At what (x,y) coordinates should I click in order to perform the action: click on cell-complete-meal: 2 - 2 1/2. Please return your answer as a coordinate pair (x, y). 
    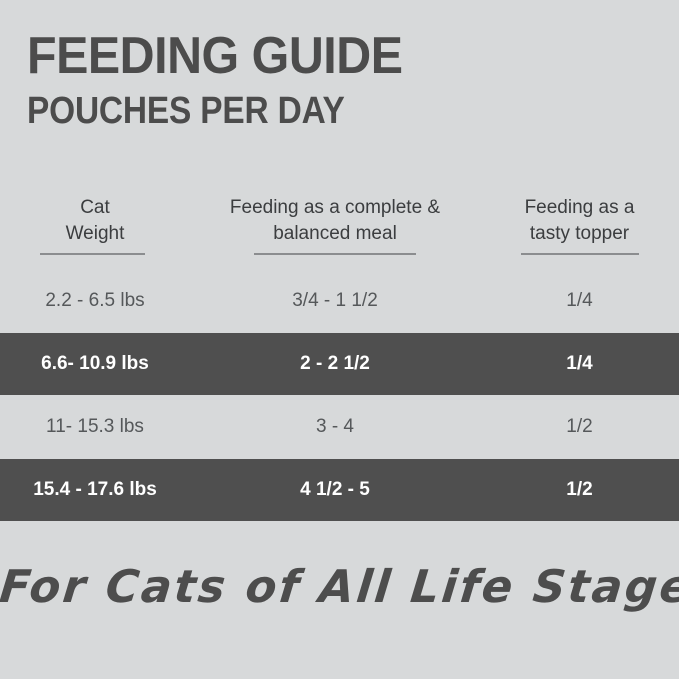
    Looking at the image, I should click on (335, 363).